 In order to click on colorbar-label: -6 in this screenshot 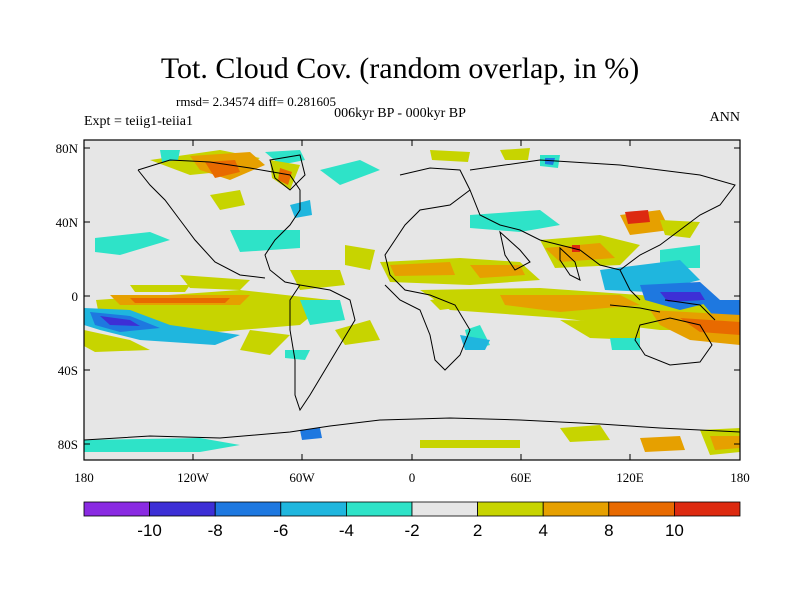, I will do `click(280, 530)`.